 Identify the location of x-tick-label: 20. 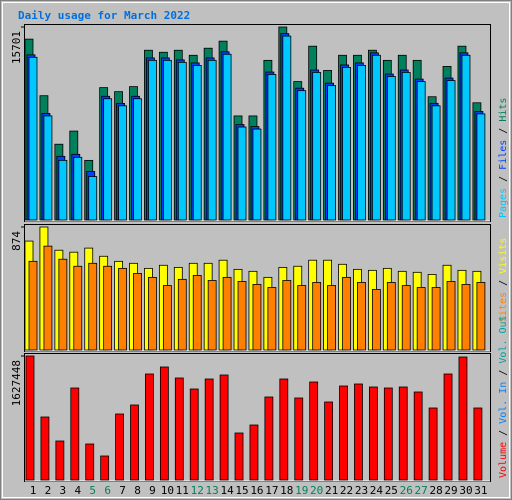
(316, 490).